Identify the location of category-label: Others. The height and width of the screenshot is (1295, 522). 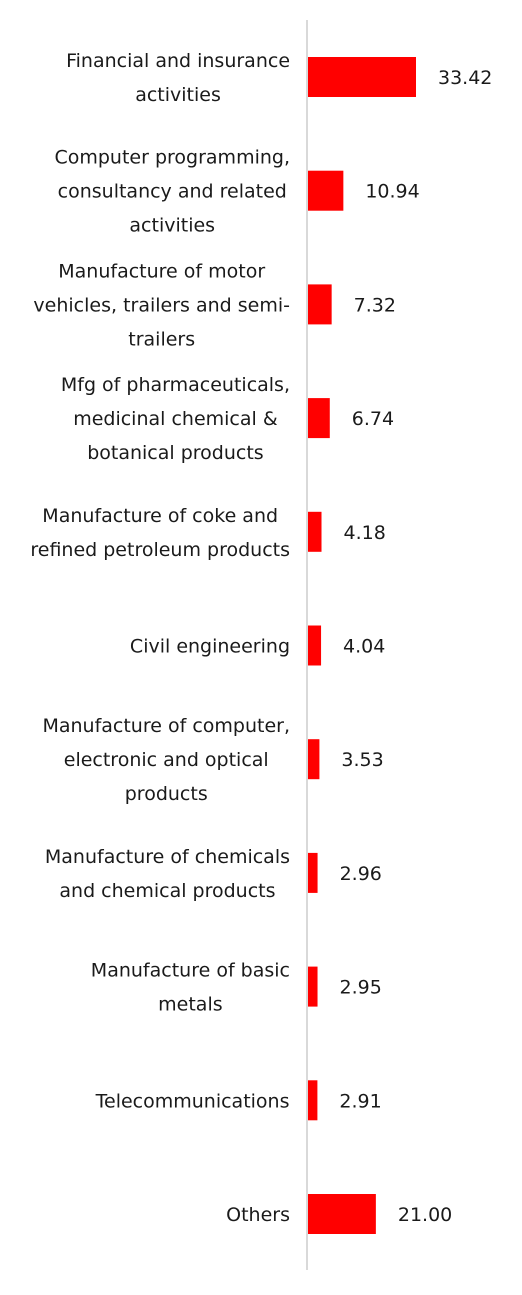
(258, 1215).